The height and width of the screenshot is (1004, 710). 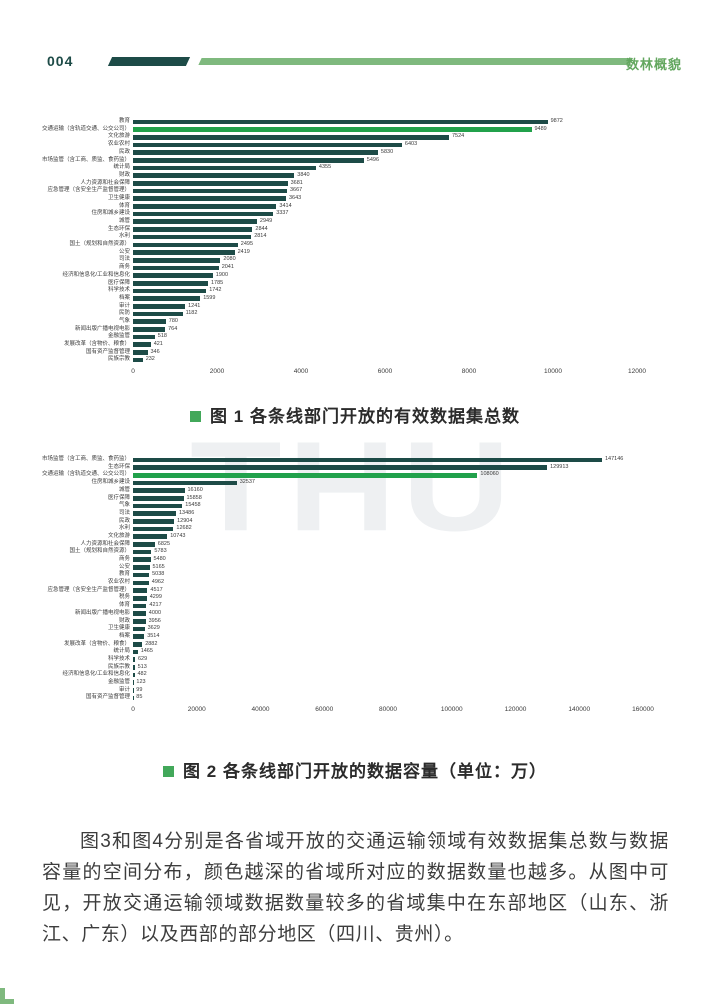 What do you see at coordinates (155, 351) in the screenshot?
I see `bar-value-label: 346` at bounding box center [155, 351].